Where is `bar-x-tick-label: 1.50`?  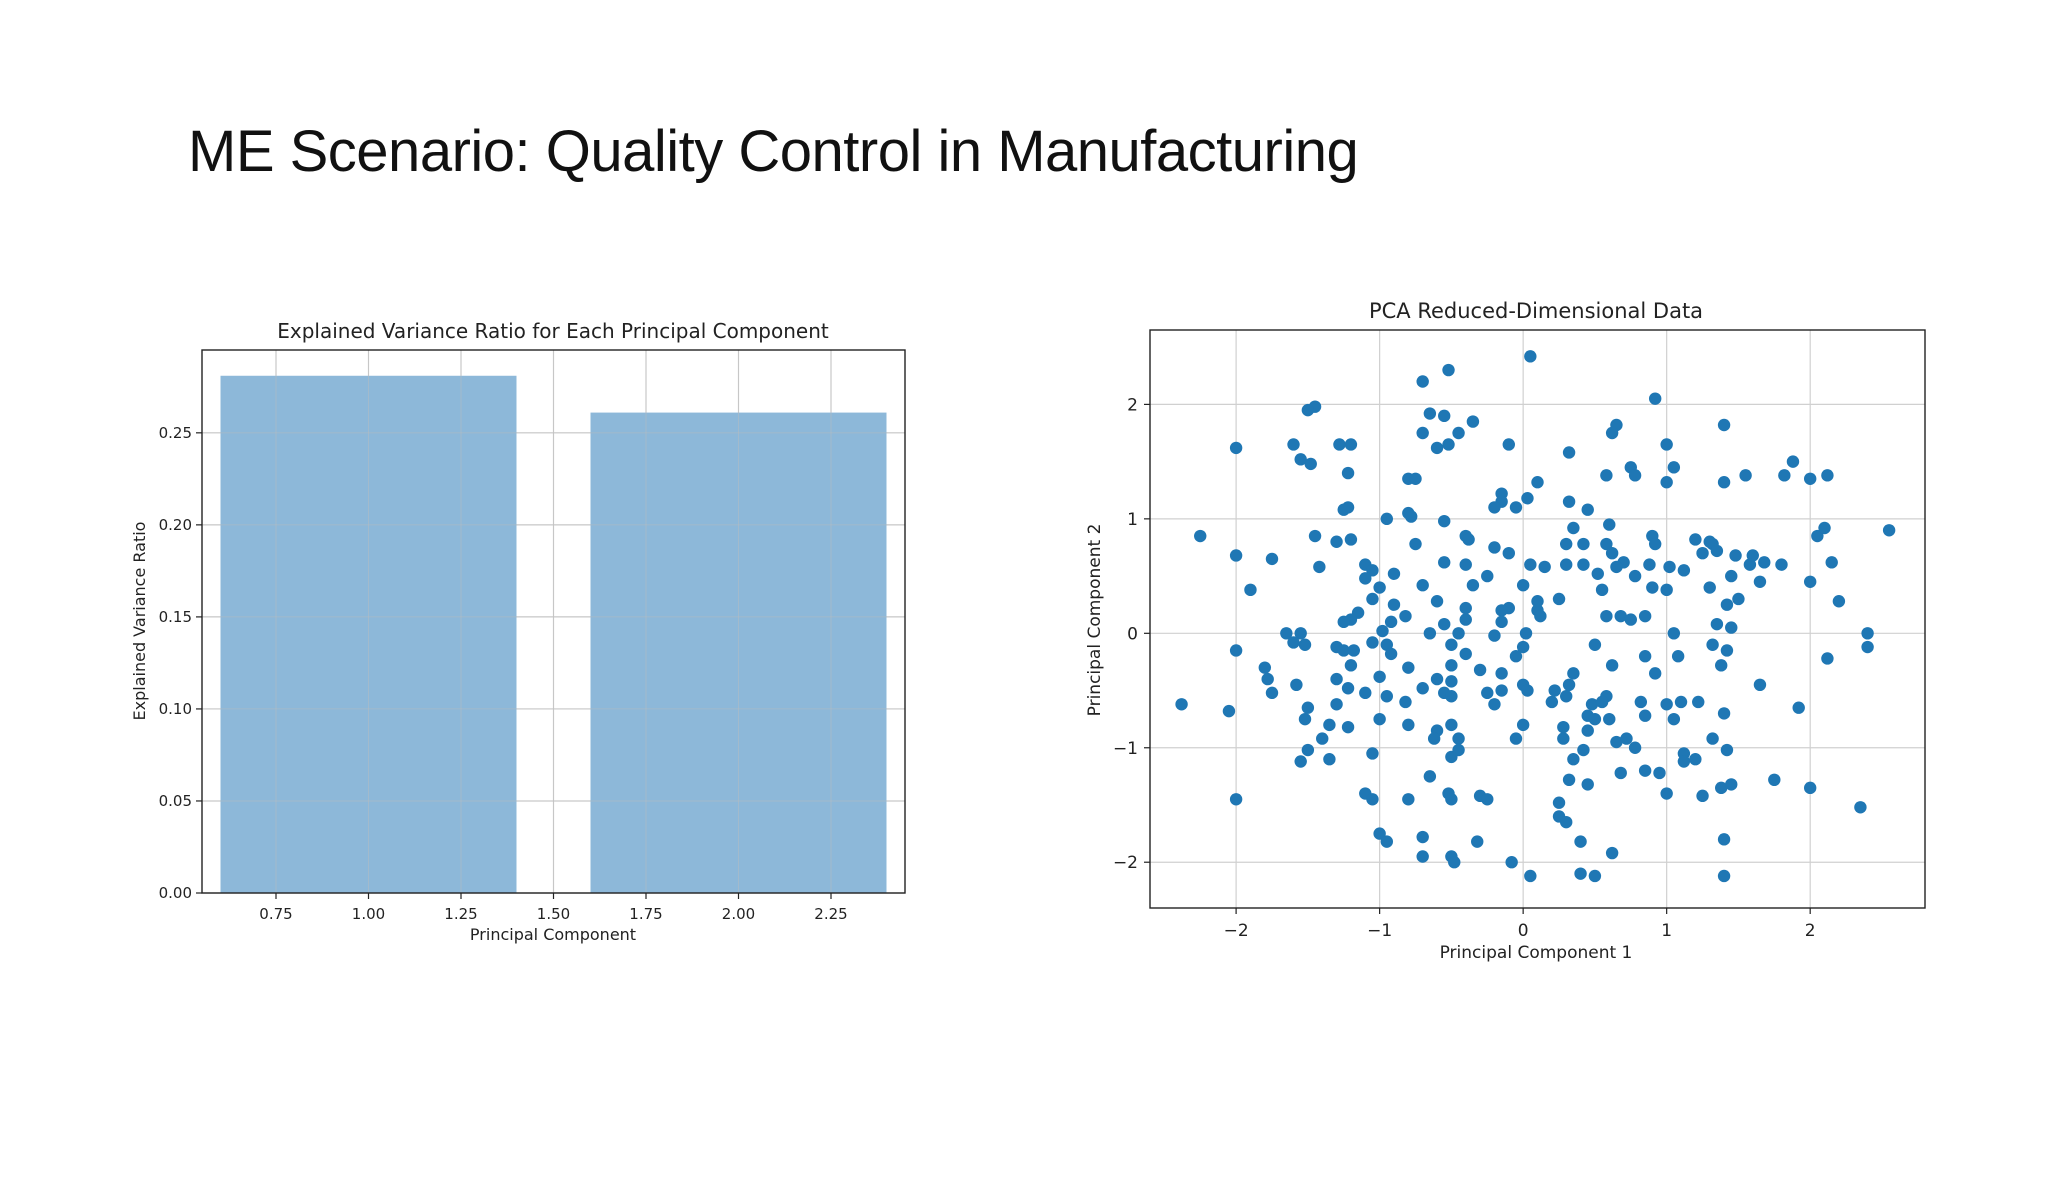
bar-x-tick-label: 1.50 is located at coordinates (553, 914).